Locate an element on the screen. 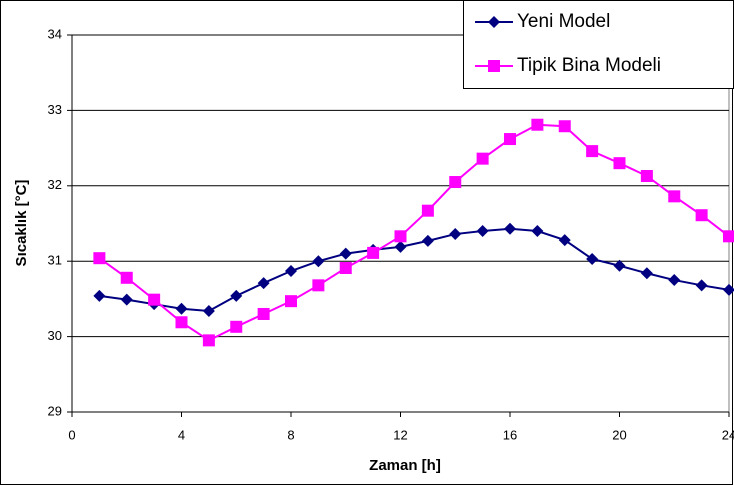  y-axis-label: Sıcaklık [°C] is located at coordinates (21, 223).